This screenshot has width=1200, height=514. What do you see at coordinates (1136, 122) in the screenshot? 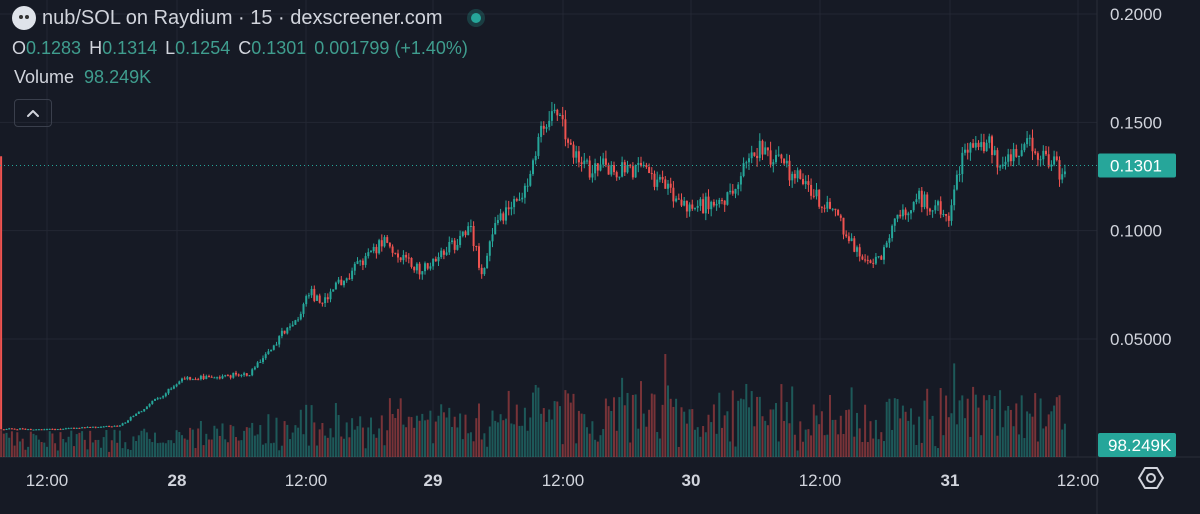
I see `price-tick-label: 0.1500` at bounding box center [1136, 122].